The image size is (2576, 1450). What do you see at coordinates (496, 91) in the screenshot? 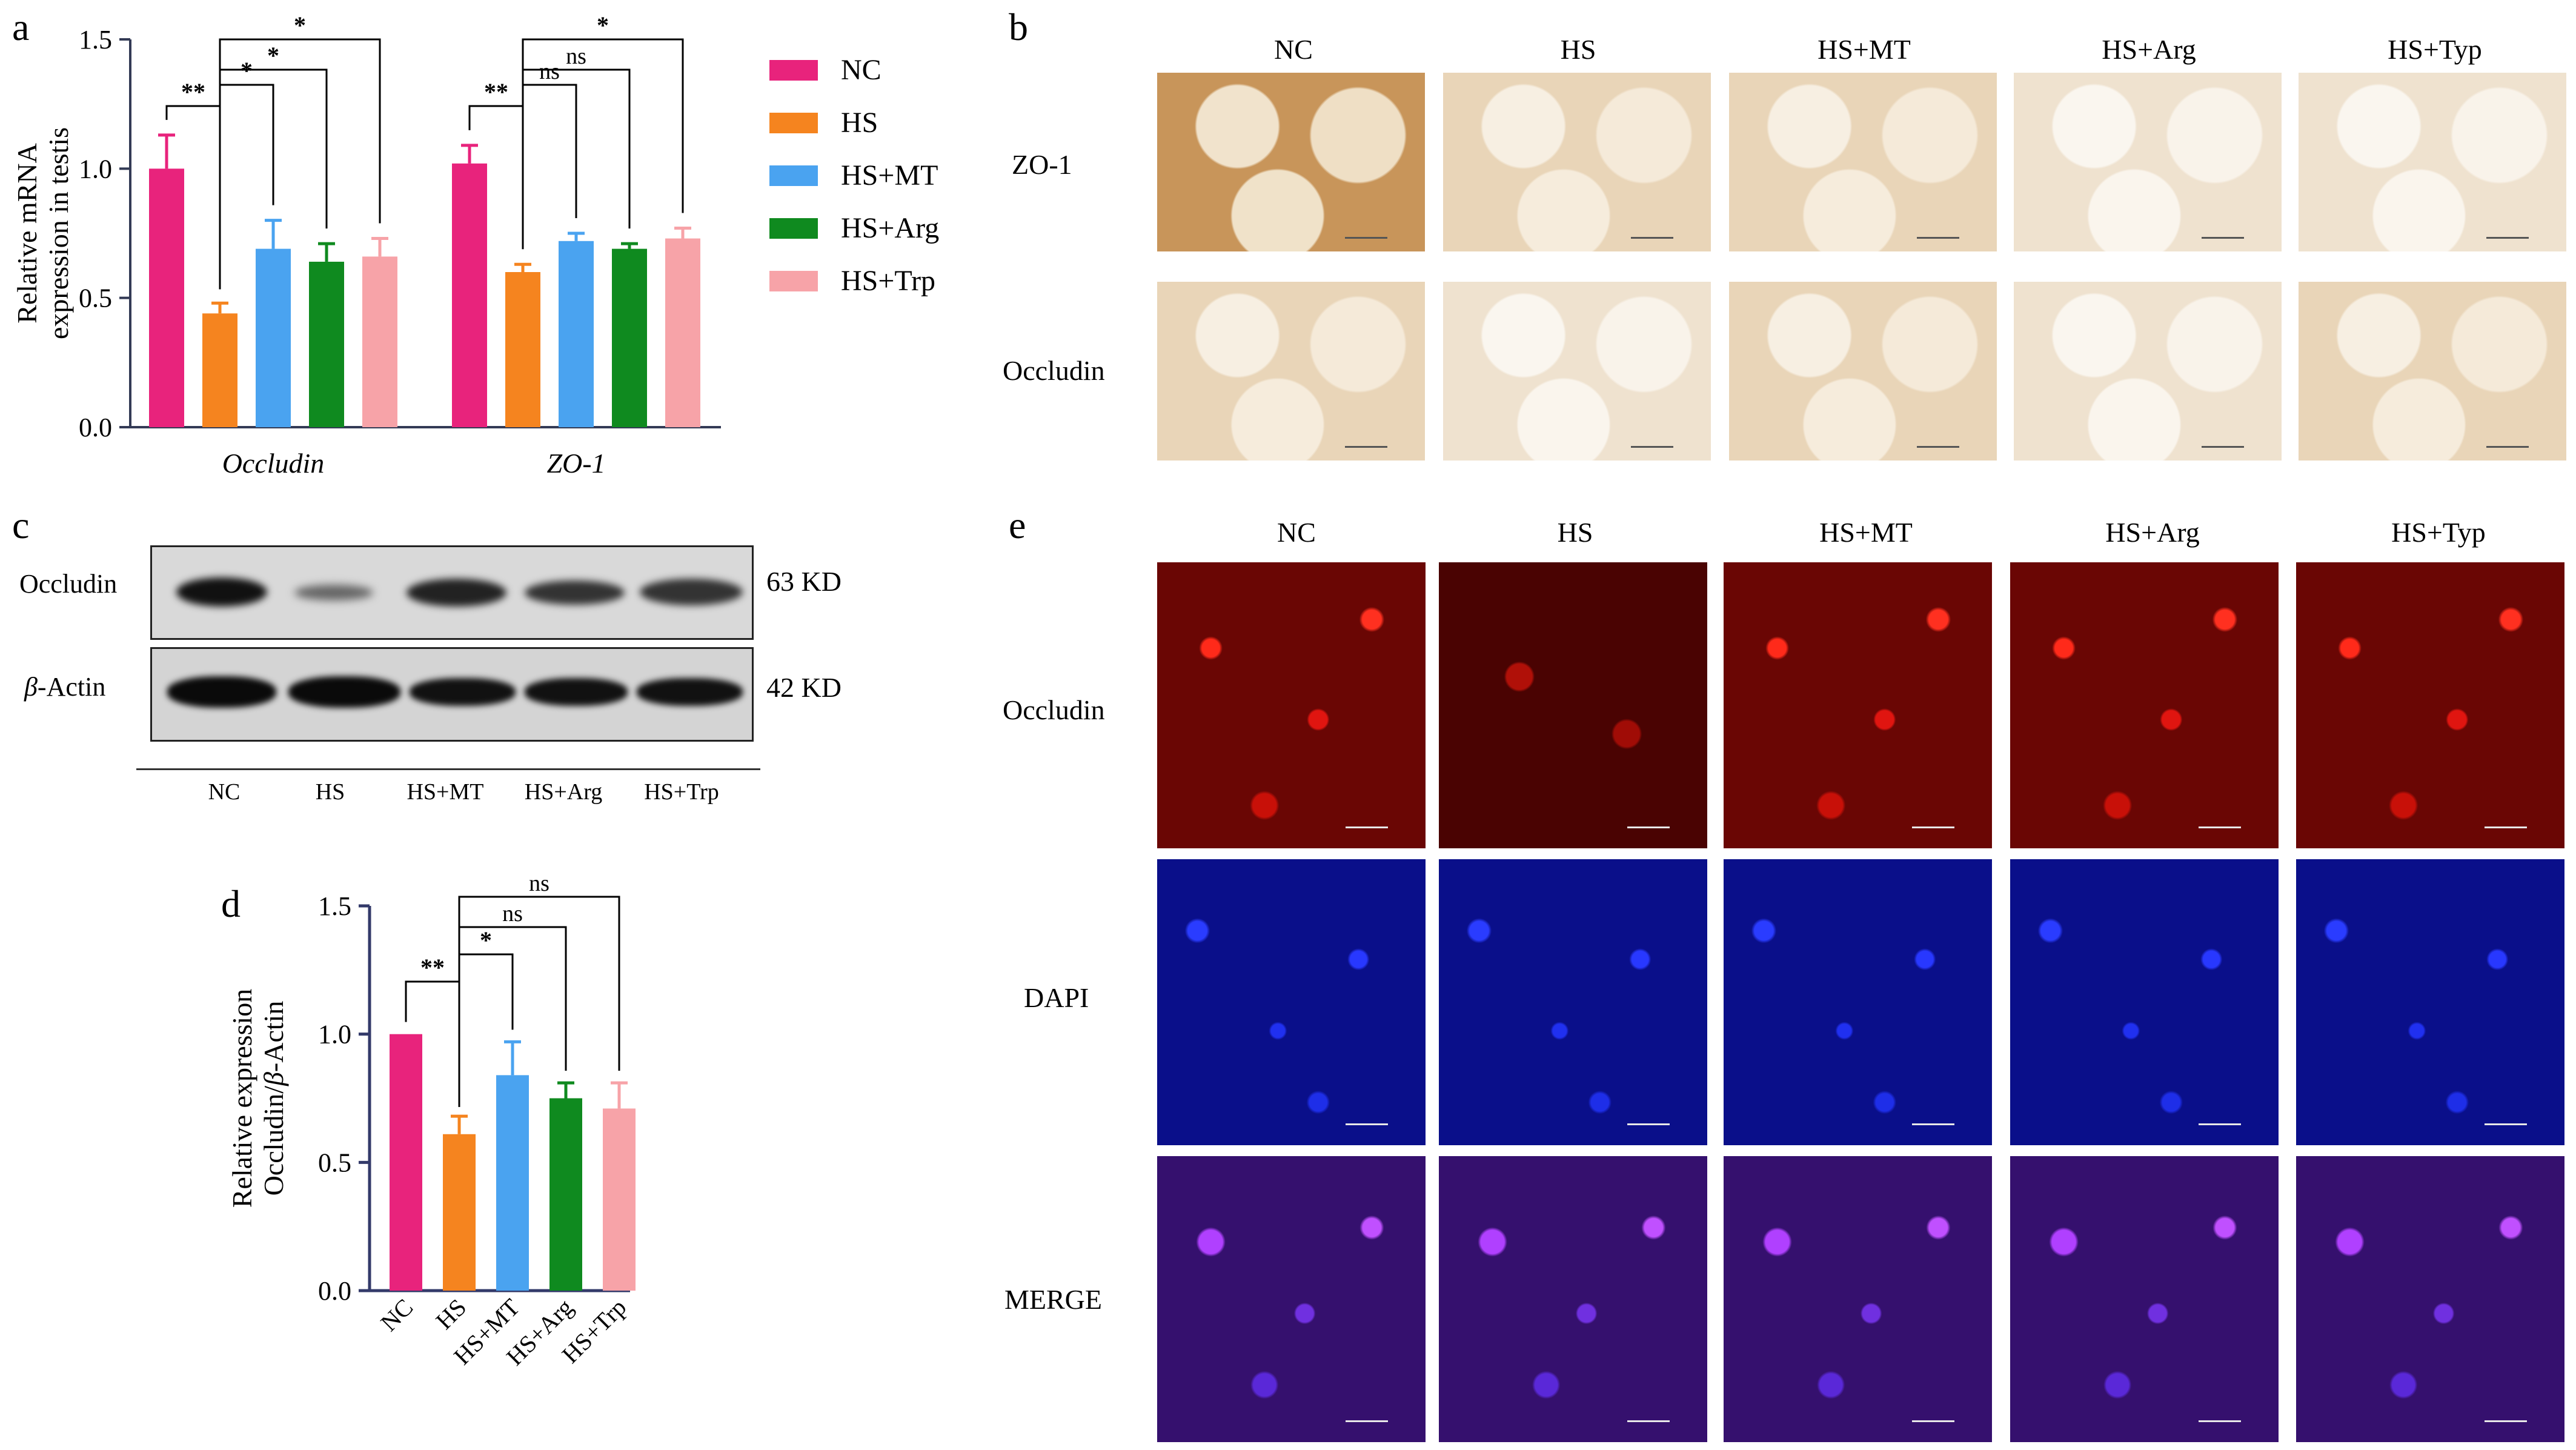
I see `significance-label: **` at bounding box center [496, 91].